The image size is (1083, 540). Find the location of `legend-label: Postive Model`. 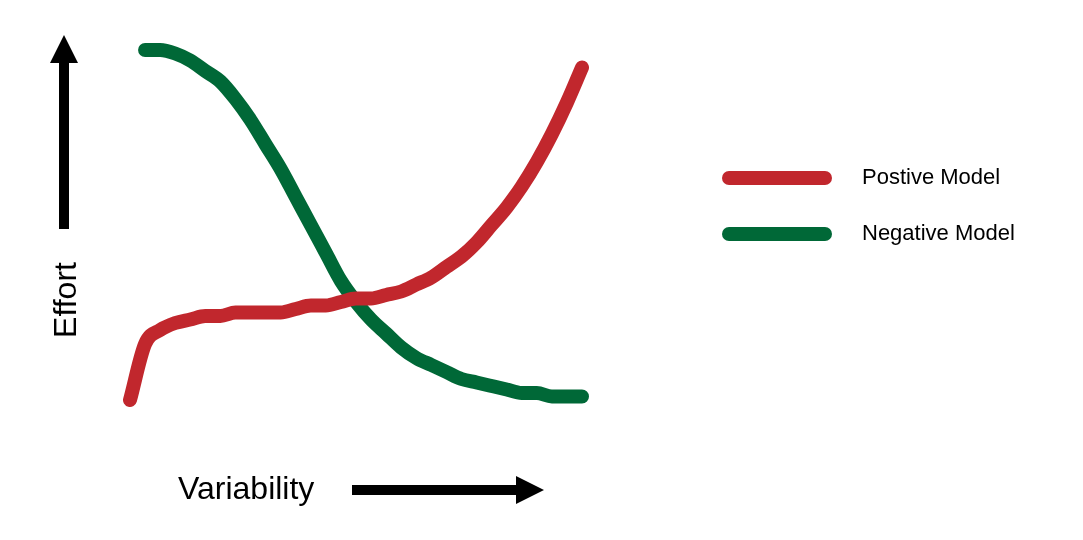

legend-label: Postive Model is located at coordinates (931, 177).